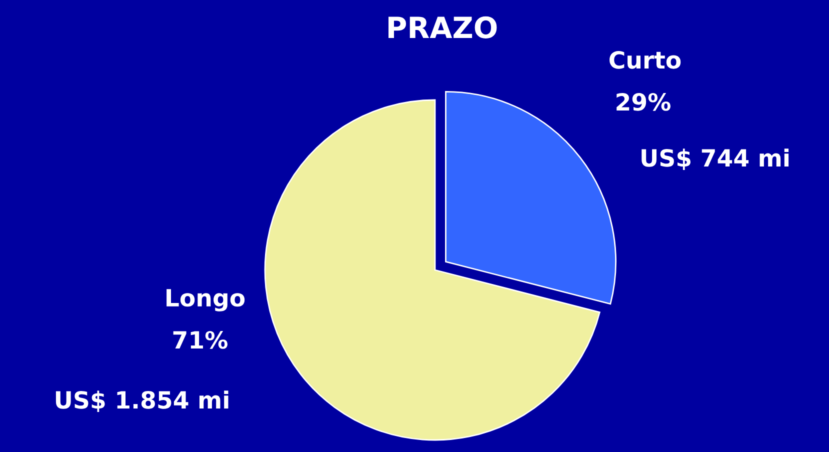 This screenshot has width=829, height=452. I want to click on data-label: 29%, so click(643, 101).